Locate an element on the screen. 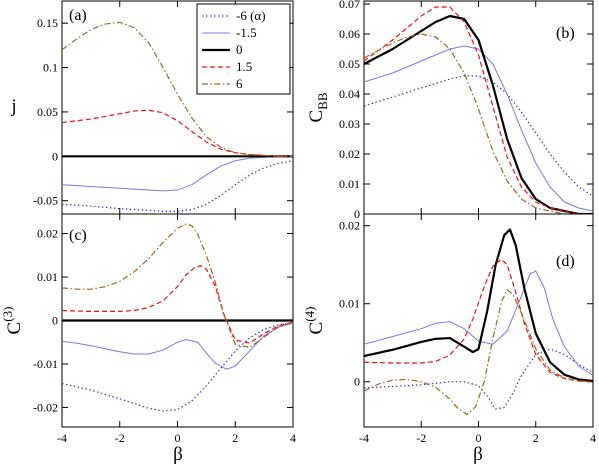 The image size is (599, 467). panel-c-letter: (c) is located at coordinates (78, 235).